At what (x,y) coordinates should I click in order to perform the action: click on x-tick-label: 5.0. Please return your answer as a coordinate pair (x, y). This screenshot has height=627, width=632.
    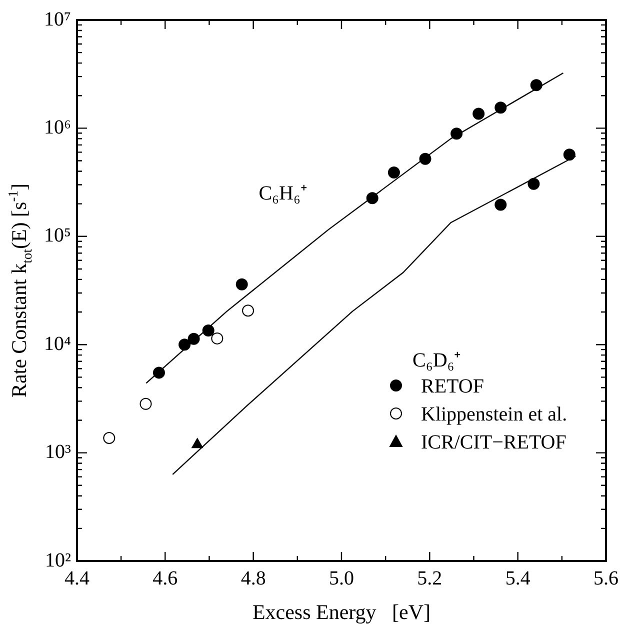
    Looking at the image, I should click on (341, 578).